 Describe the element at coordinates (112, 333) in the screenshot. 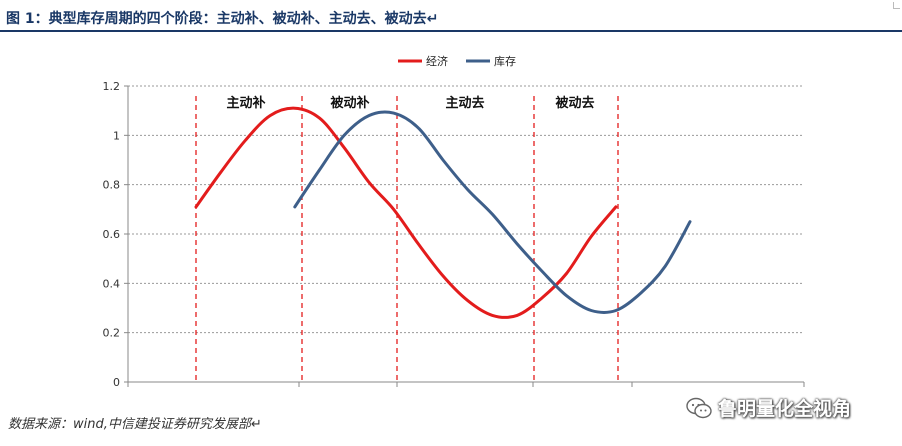

I see `y-tick-label: 0.2` at that location.